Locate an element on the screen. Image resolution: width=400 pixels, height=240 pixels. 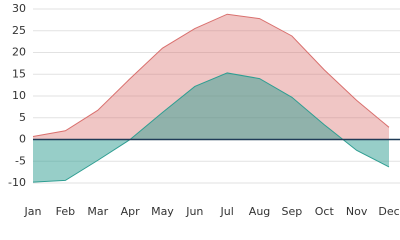
x-tick-label: Jan is located at coordinates (33, 211).